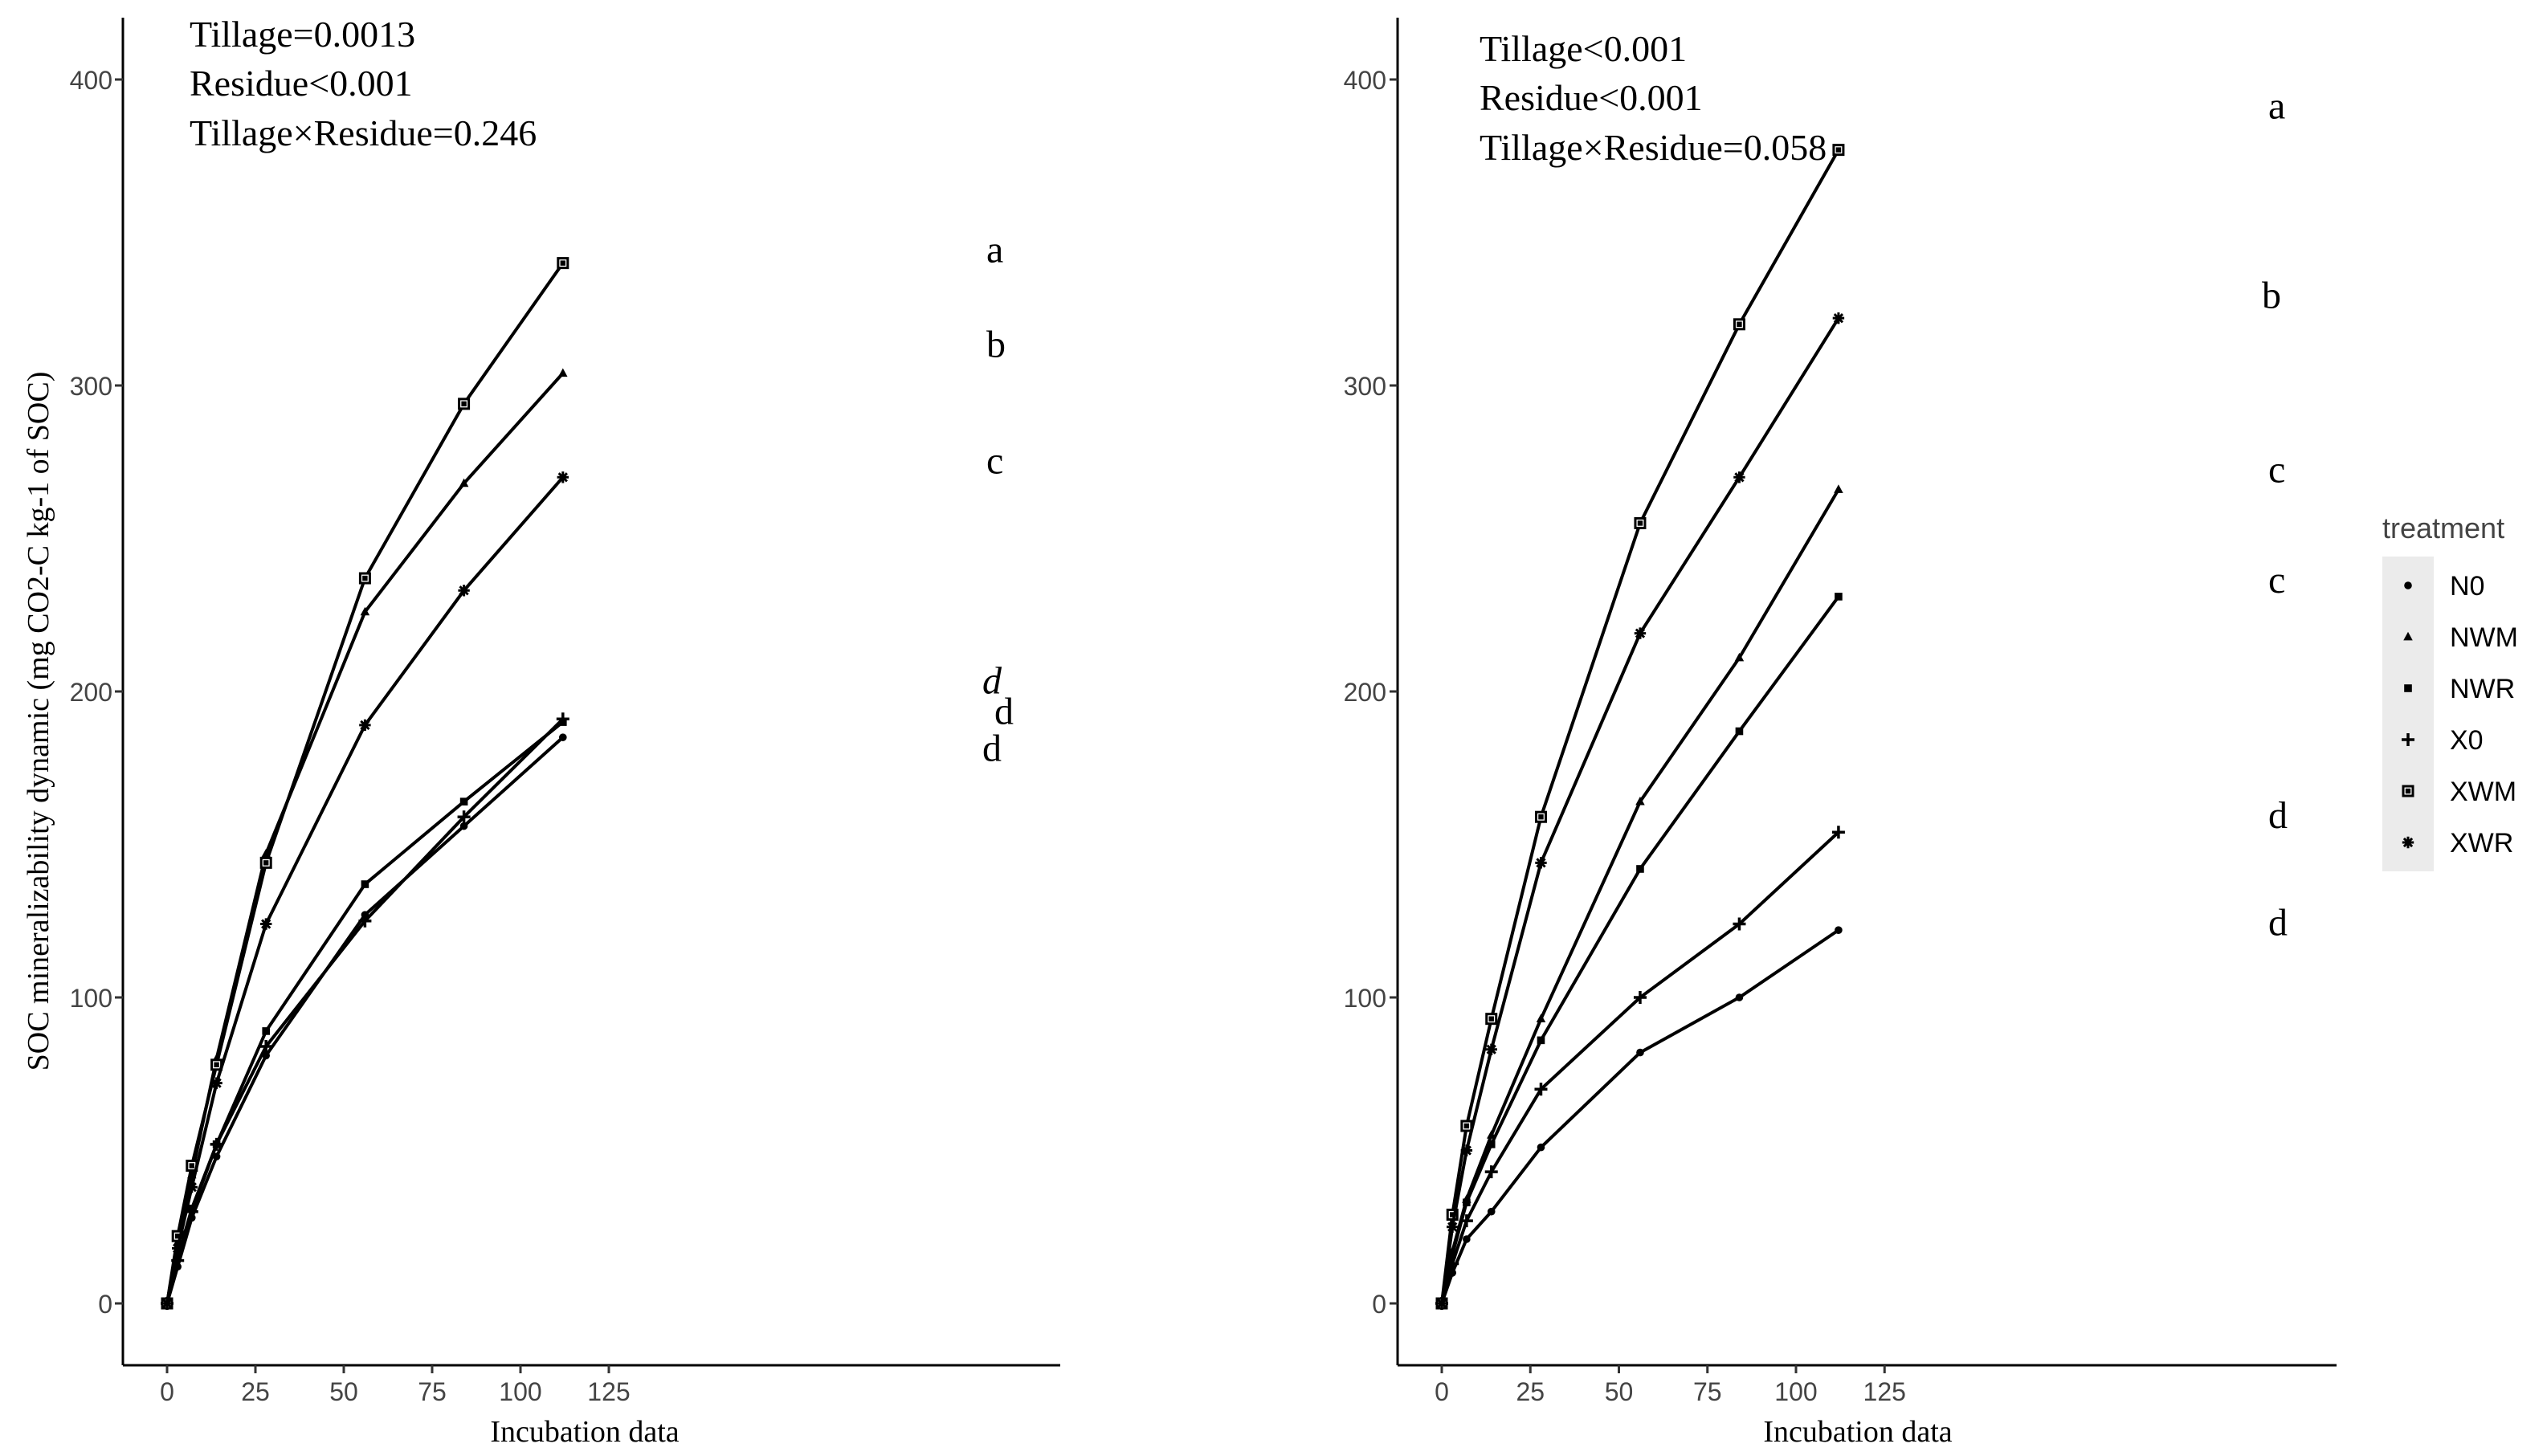  I want to click on stat-residue-left: Residue<0.001, so click(301, 83).